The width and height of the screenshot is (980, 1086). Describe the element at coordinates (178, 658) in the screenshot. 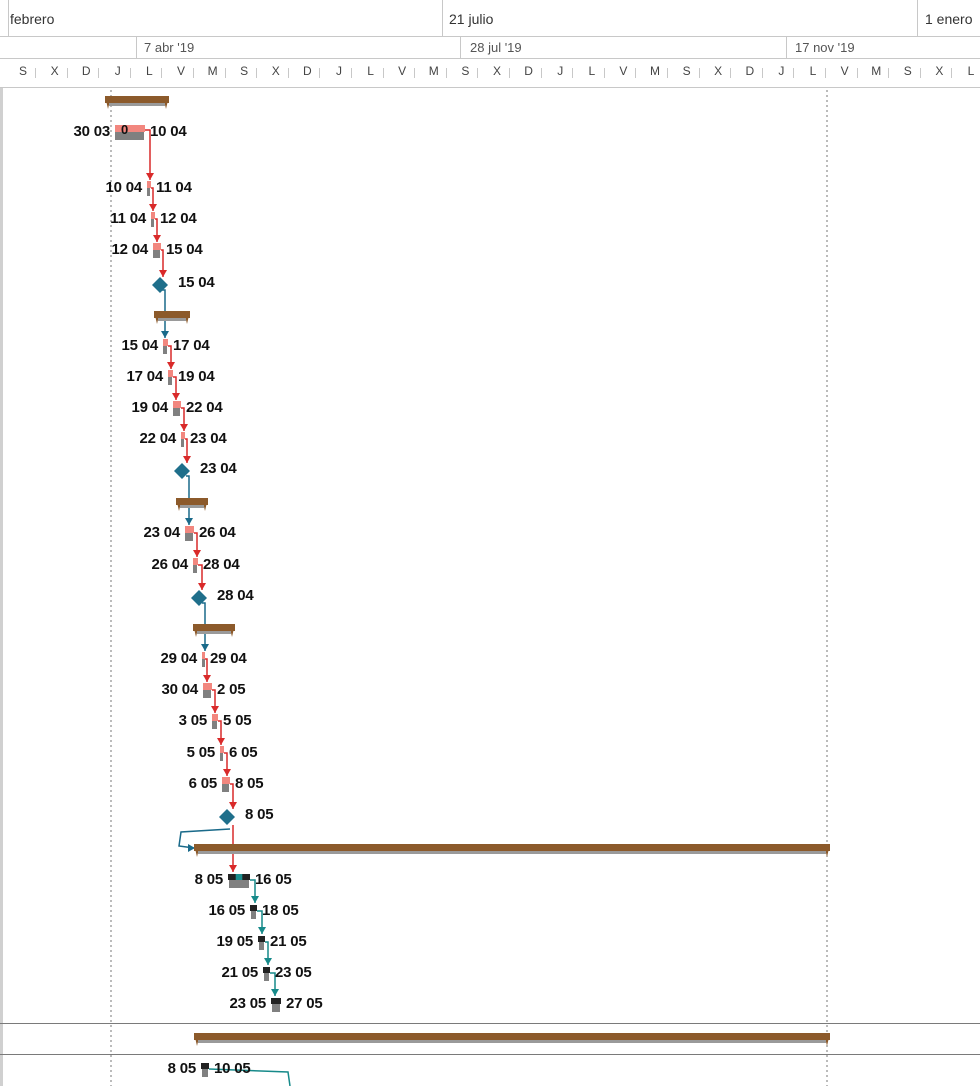

I see `start-date-label: 29 04` at that location.